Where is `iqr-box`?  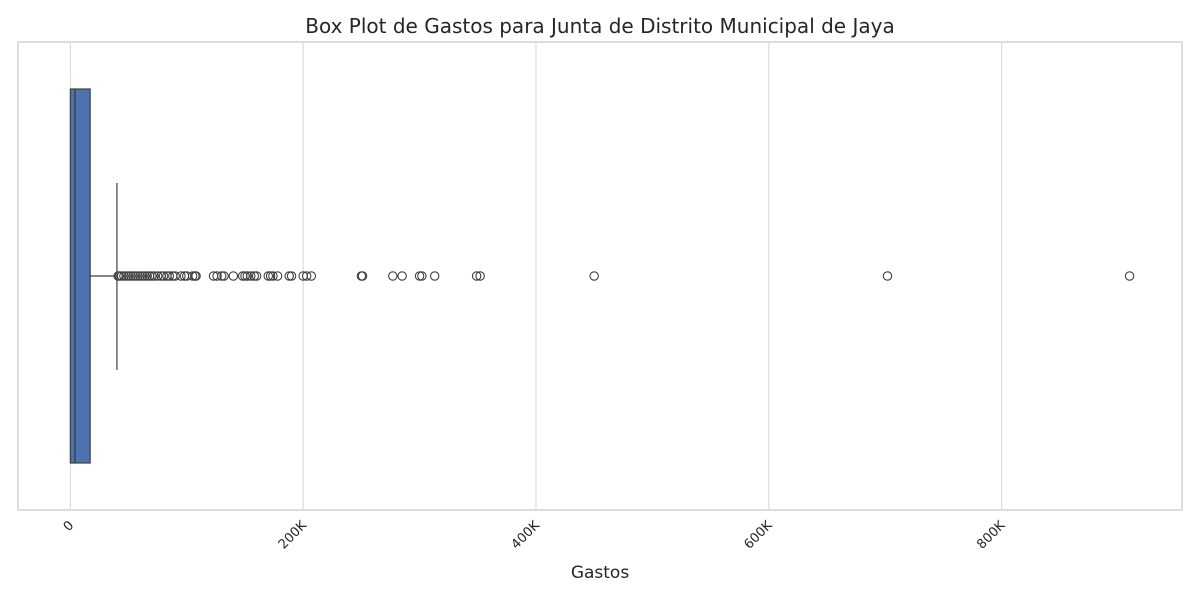
iqr-box is located at coordinates (80, 276).